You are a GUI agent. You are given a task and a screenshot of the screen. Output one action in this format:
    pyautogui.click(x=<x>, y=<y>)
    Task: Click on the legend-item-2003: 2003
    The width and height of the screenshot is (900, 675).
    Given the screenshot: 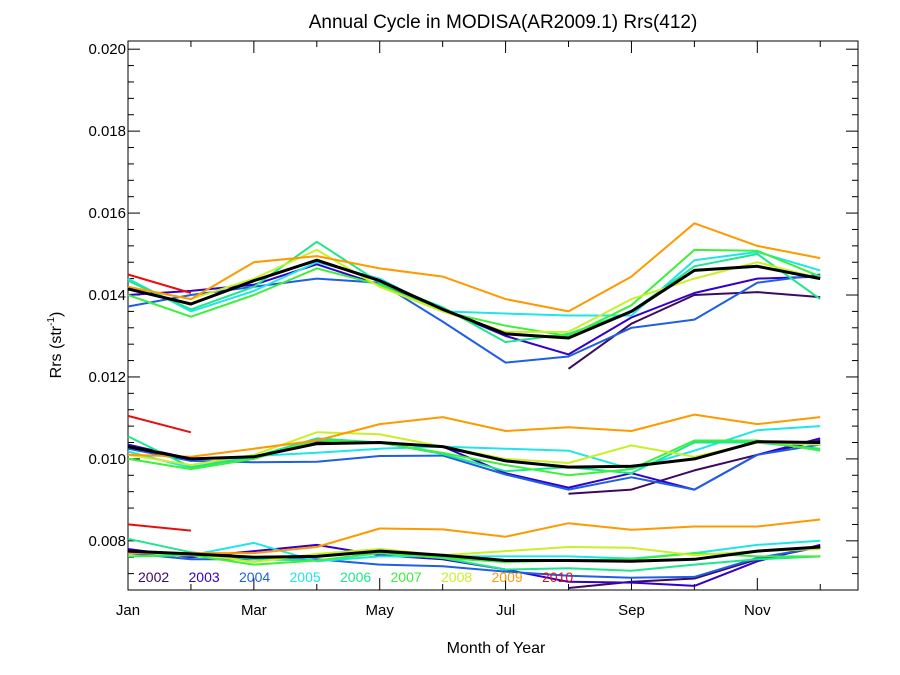 What is the action you would take?
    pyautogui.click(x=204, y=577)
    